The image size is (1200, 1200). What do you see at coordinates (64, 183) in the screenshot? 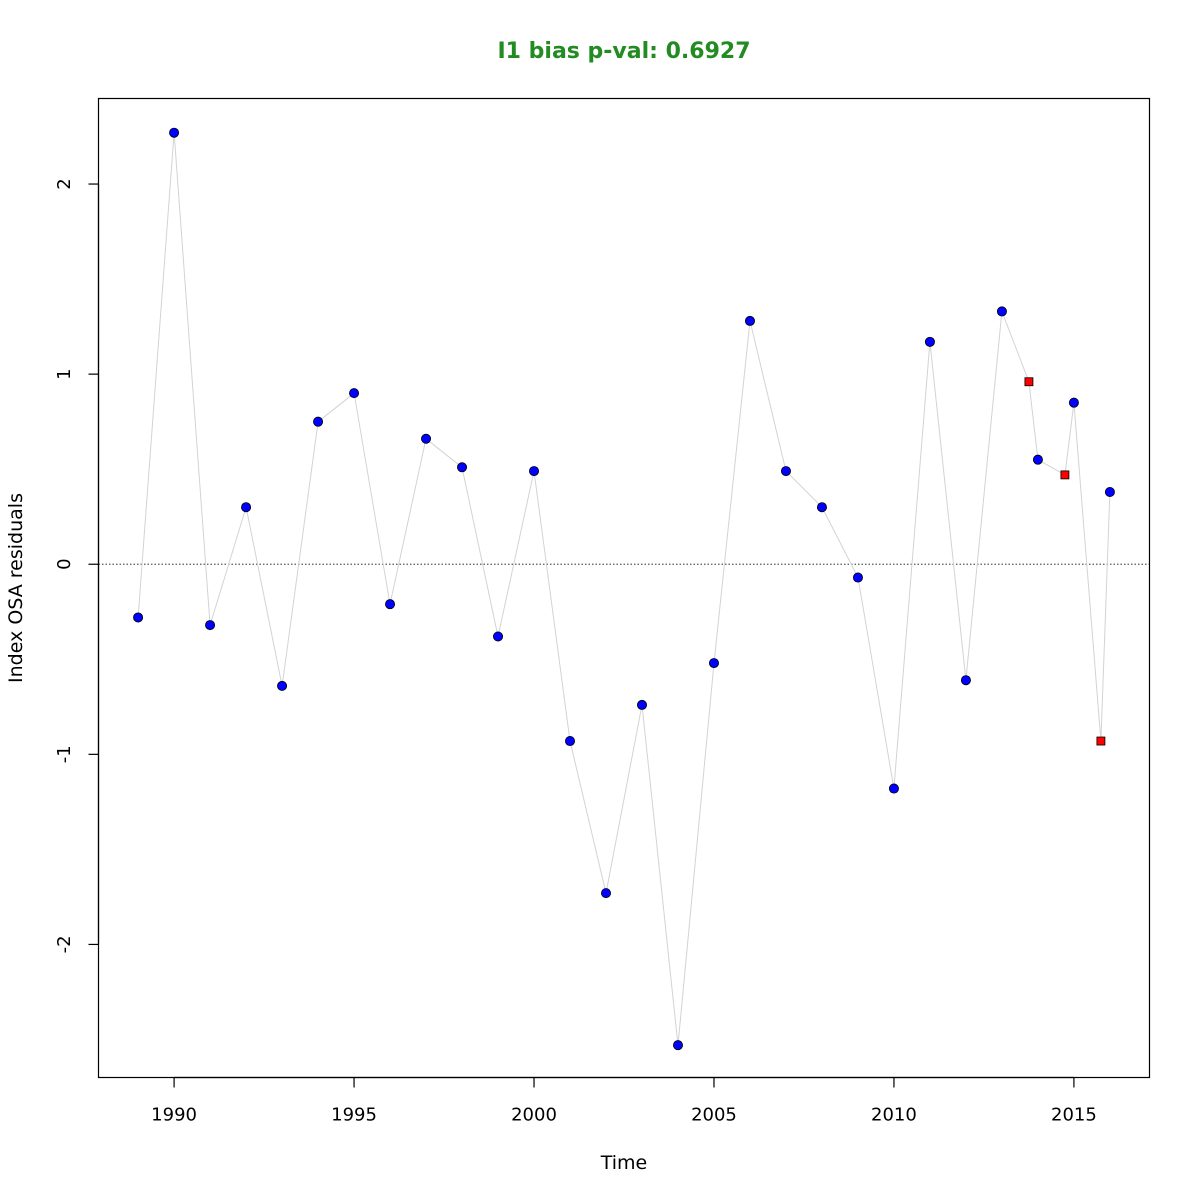
I see `y-tick-label: 2` at bounding box center [64, 183].